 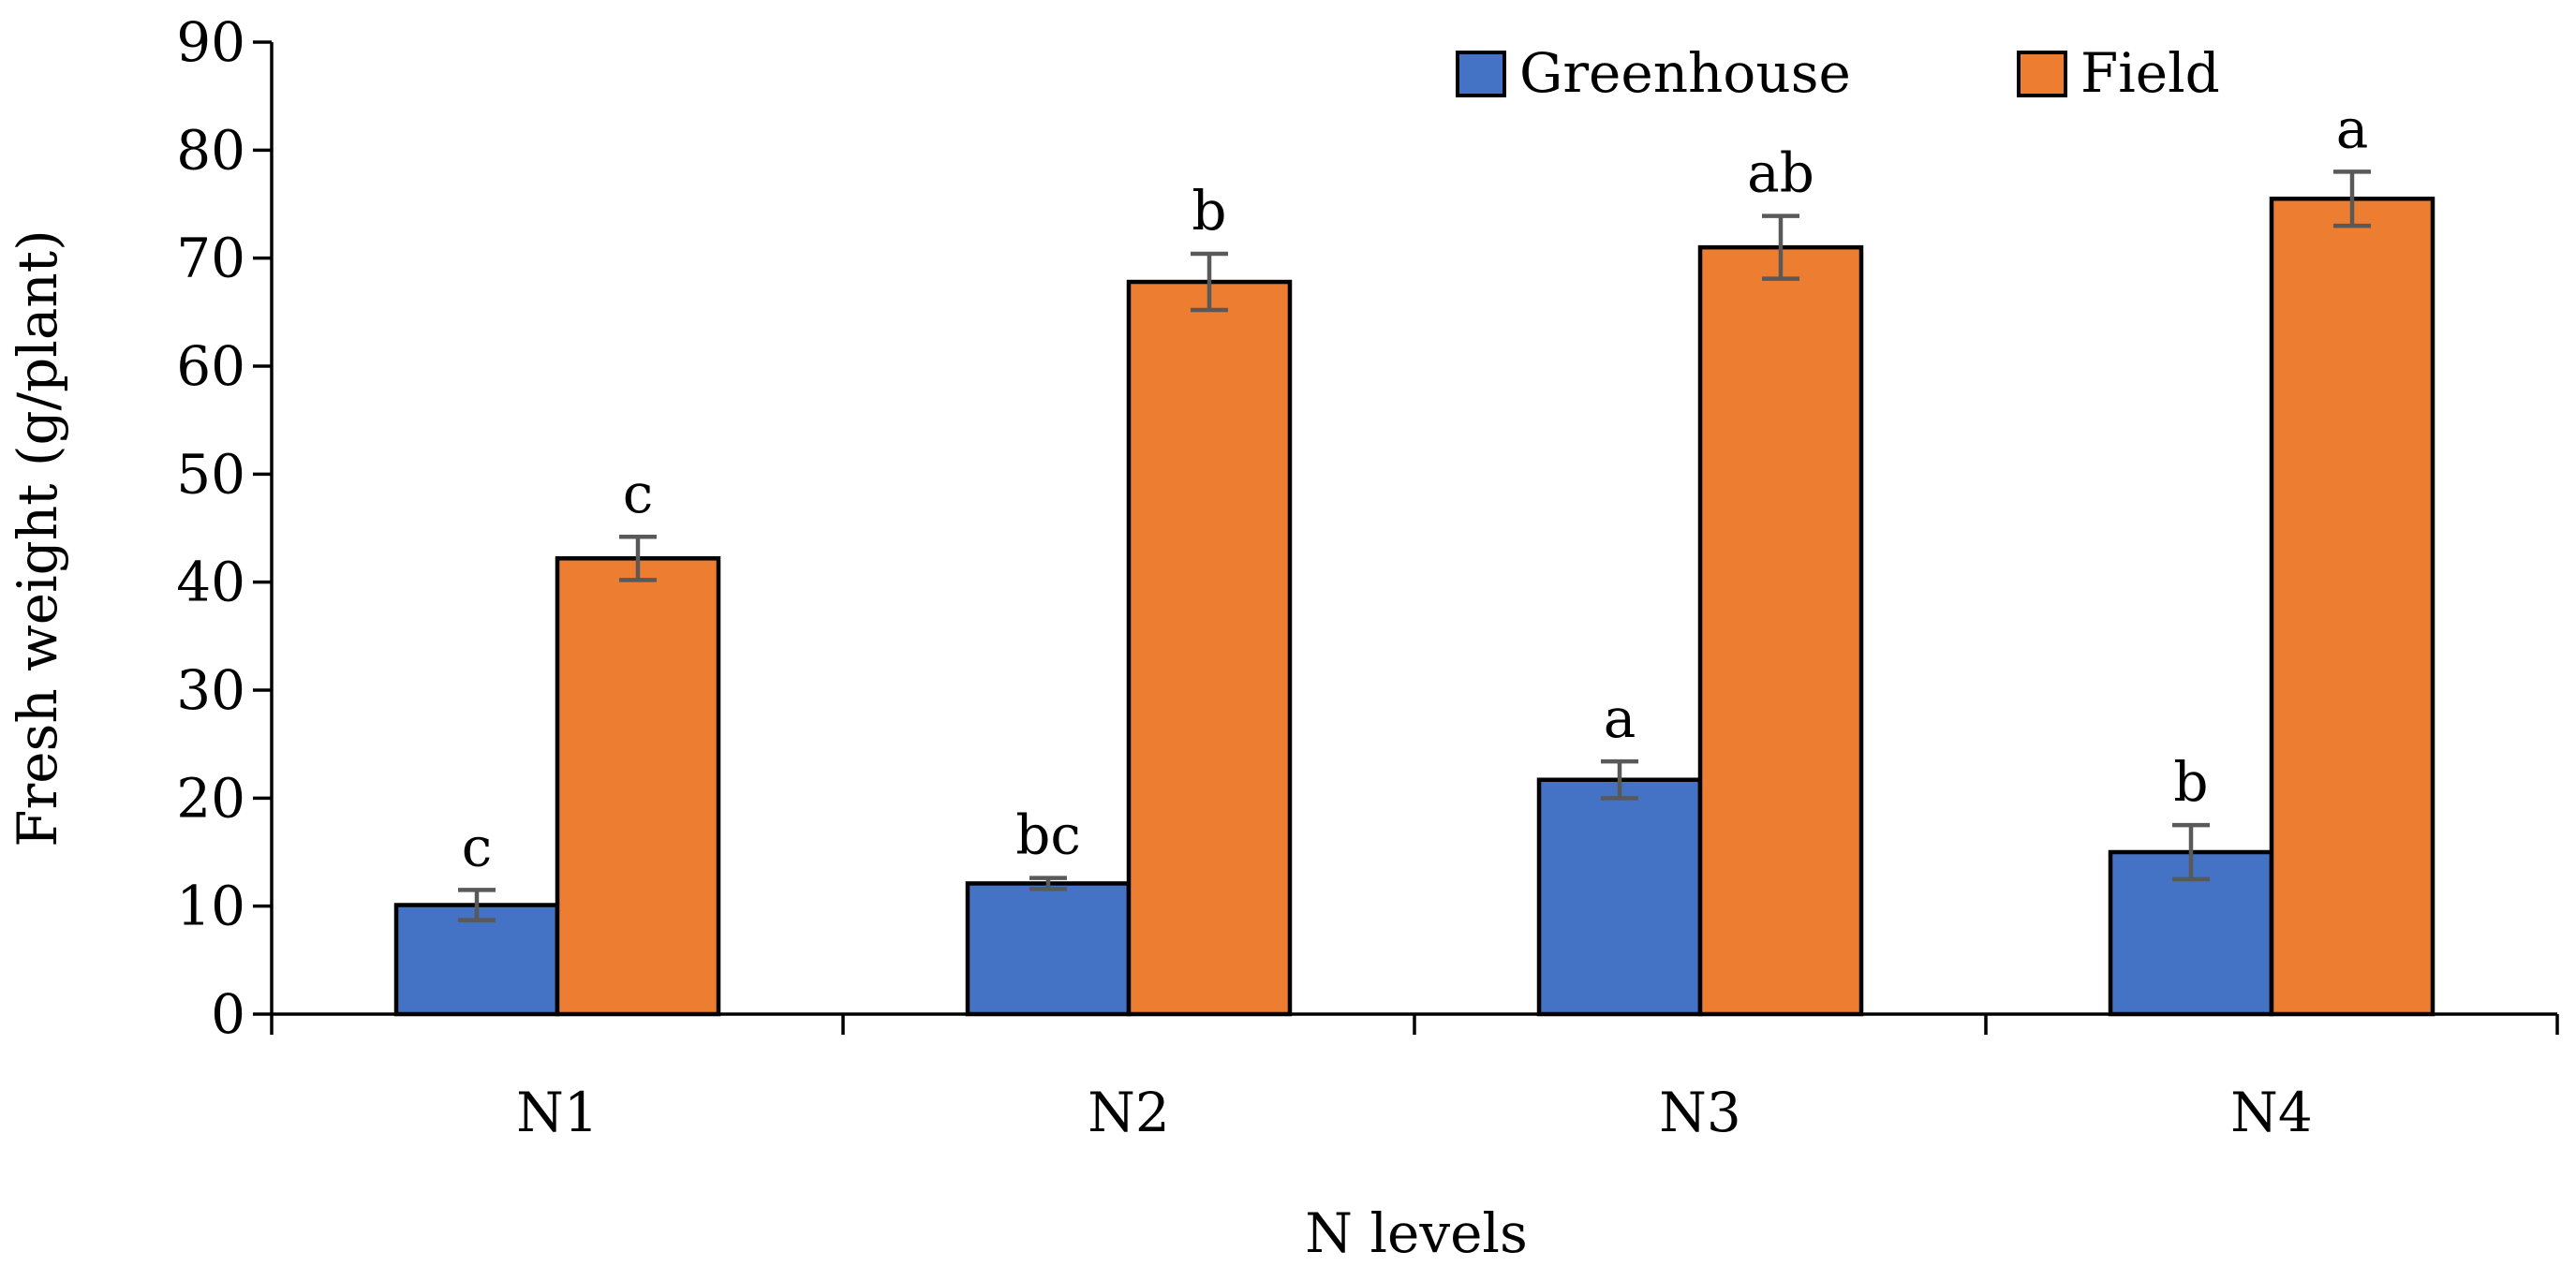 What do you see at coordinates (37, 538) in the screenshot?
I see `y-axis-title: Fresh weight (g/plant)` at bounding box center [37, 538].